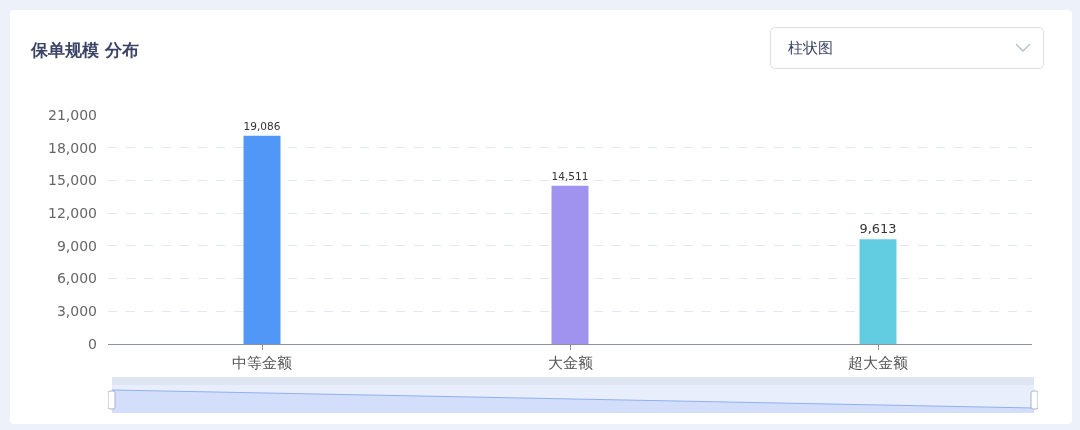  I want to click on chart-title: 保单规模 分布, so click(85, 49).